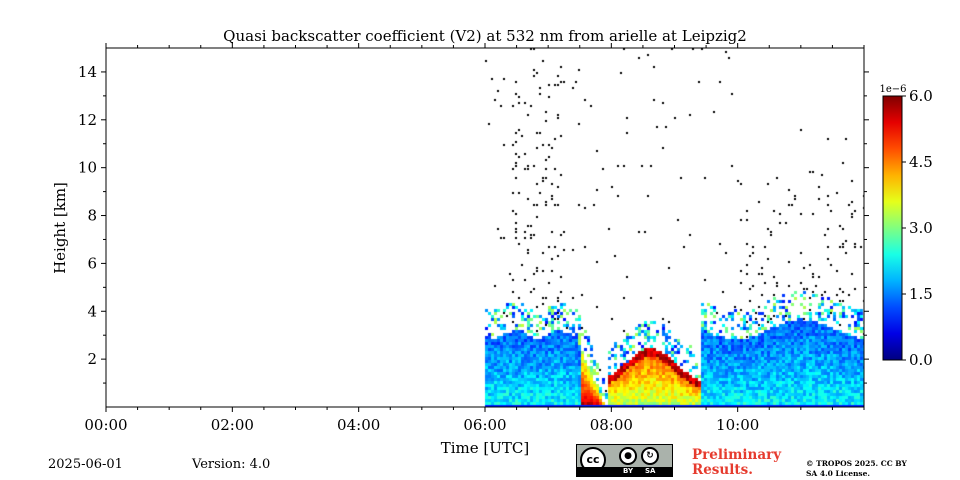 The width and height of the screenshot is (960, 480). What do you see at coordinates (92, 216) in the screenshot?
I see `y-tick-label: 8` at bounding box center [92, 216].